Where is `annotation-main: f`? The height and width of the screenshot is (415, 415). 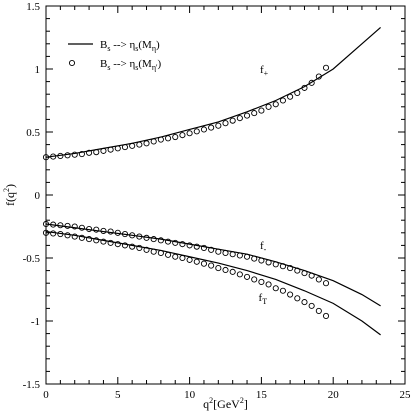
annotation-main: f is located at coordinates (262, 246).